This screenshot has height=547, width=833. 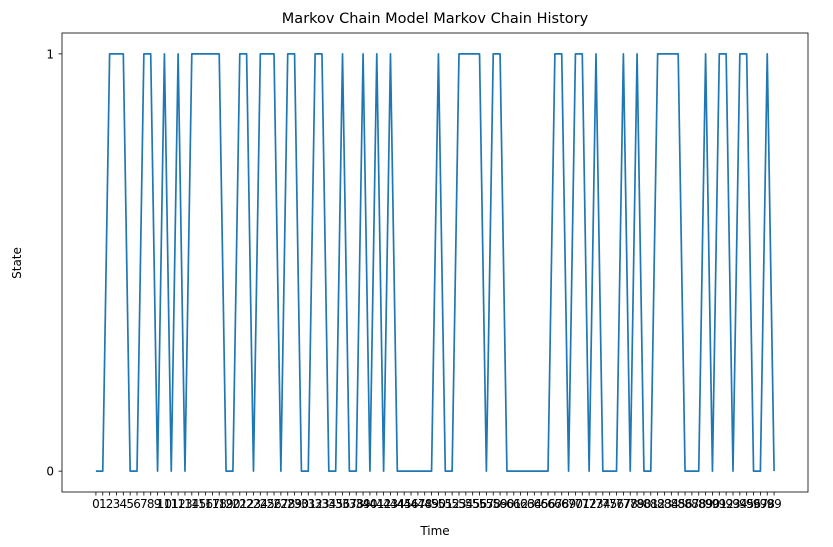 I want to click on y-tick-label: 0, so click(x=50, y=472).